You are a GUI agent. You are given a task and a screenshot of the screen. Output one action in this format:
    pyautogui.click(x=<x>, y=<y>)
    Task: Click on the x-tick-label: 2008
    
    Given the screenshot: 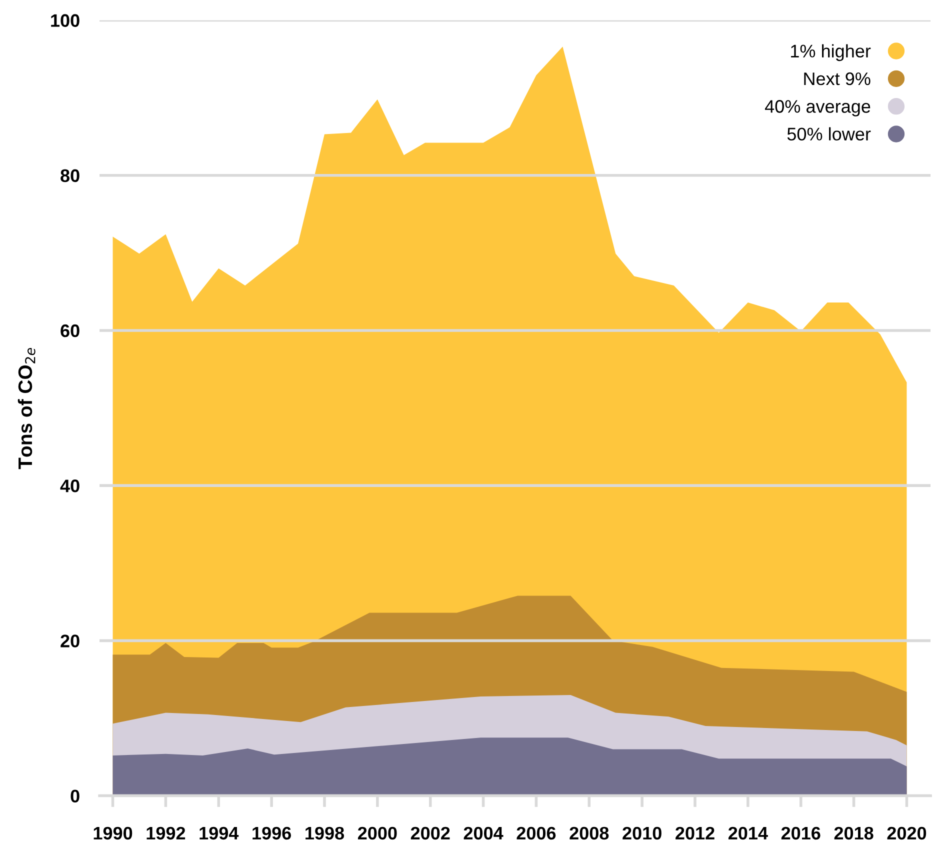 What is the action you would take?
    pyautogui.click(x=589, y=833)
    